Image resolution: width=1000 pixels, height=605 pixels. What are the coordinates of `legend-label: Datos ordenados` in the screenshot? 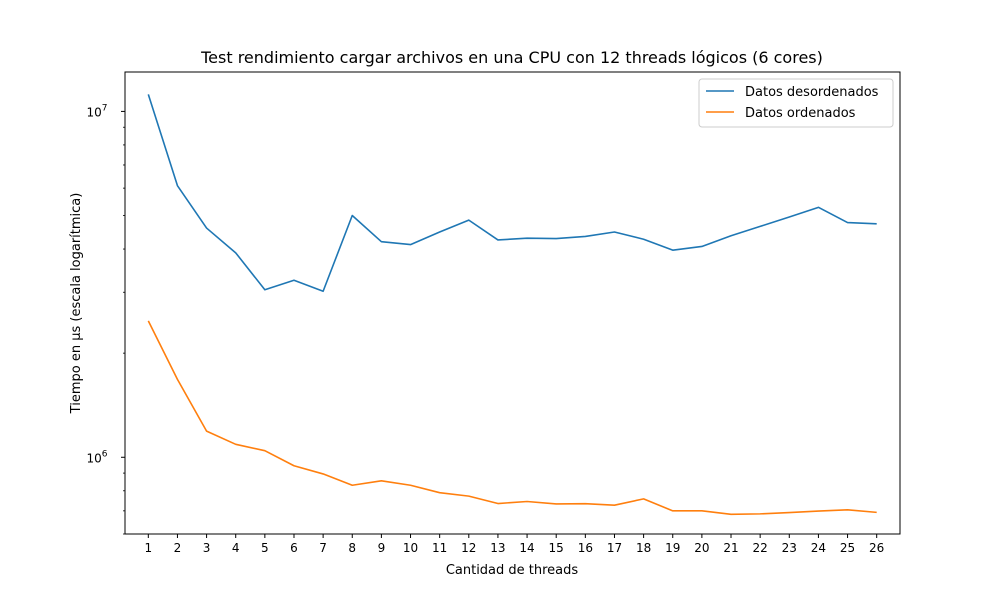 It's located at (800, 113).